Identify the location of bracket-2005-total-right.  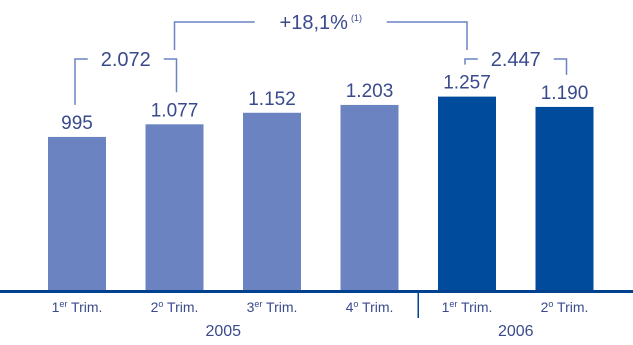
(170, 75).